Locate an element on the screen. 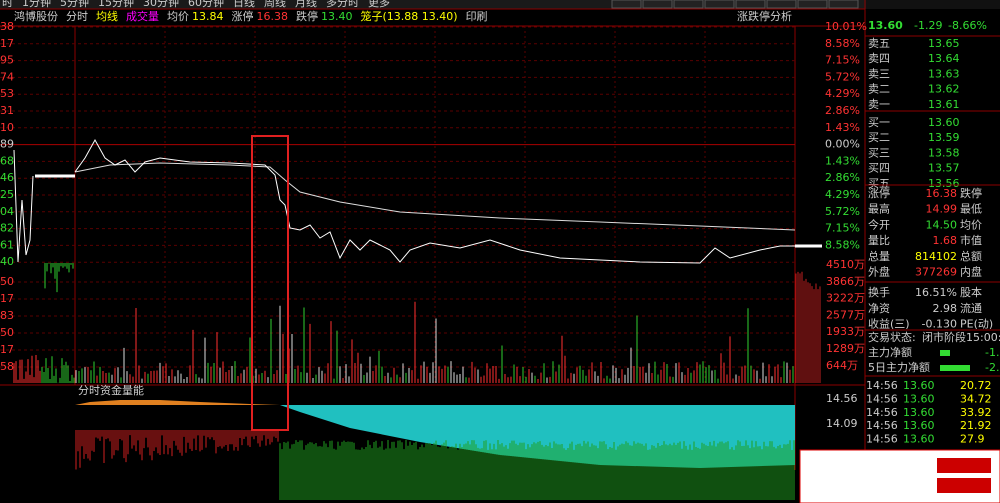 Image resolution: width=1000 pixels, height=503 pixels. highlight-box is located at coordinates (270, 283).